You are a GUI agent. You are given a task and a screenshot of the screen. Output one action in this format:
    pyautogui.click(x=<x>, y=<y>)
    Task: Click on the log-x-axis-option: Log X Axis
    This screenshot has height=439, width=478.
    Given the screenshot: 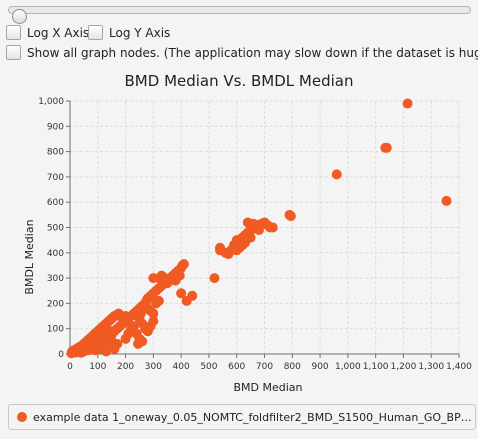 What is the action you would take?
    pyautogui.click(x=47, y=32)
    